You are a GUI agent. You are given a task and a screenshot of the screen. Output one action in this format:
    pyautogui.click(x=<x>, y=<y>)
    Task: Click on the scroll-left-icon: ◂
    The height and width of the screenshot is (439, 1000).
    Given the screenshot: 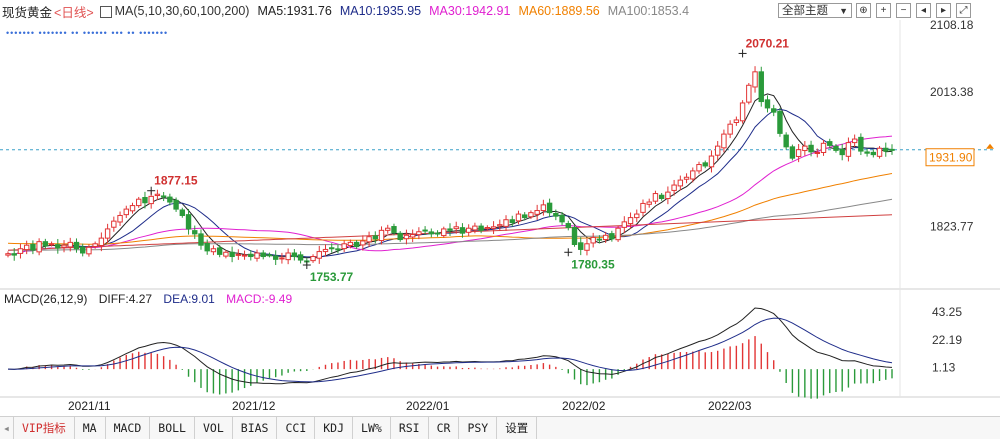 What is the action you would take?
    pyautogui.click(x=7, y=428)
    